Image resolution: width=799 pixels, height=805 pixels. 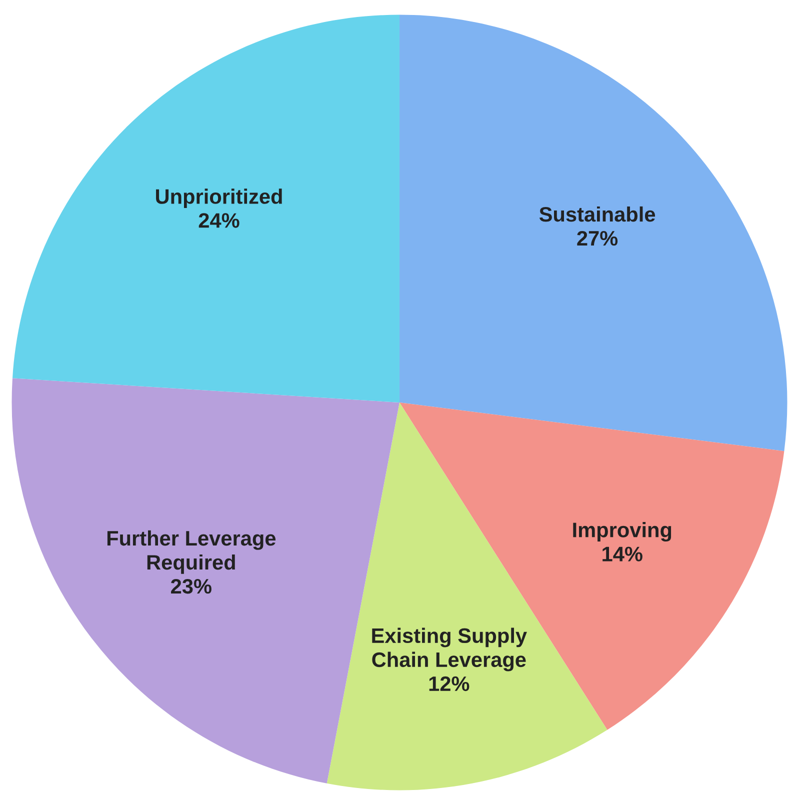 I want to click on slice-label: Improving, so click(x=622, y=532).